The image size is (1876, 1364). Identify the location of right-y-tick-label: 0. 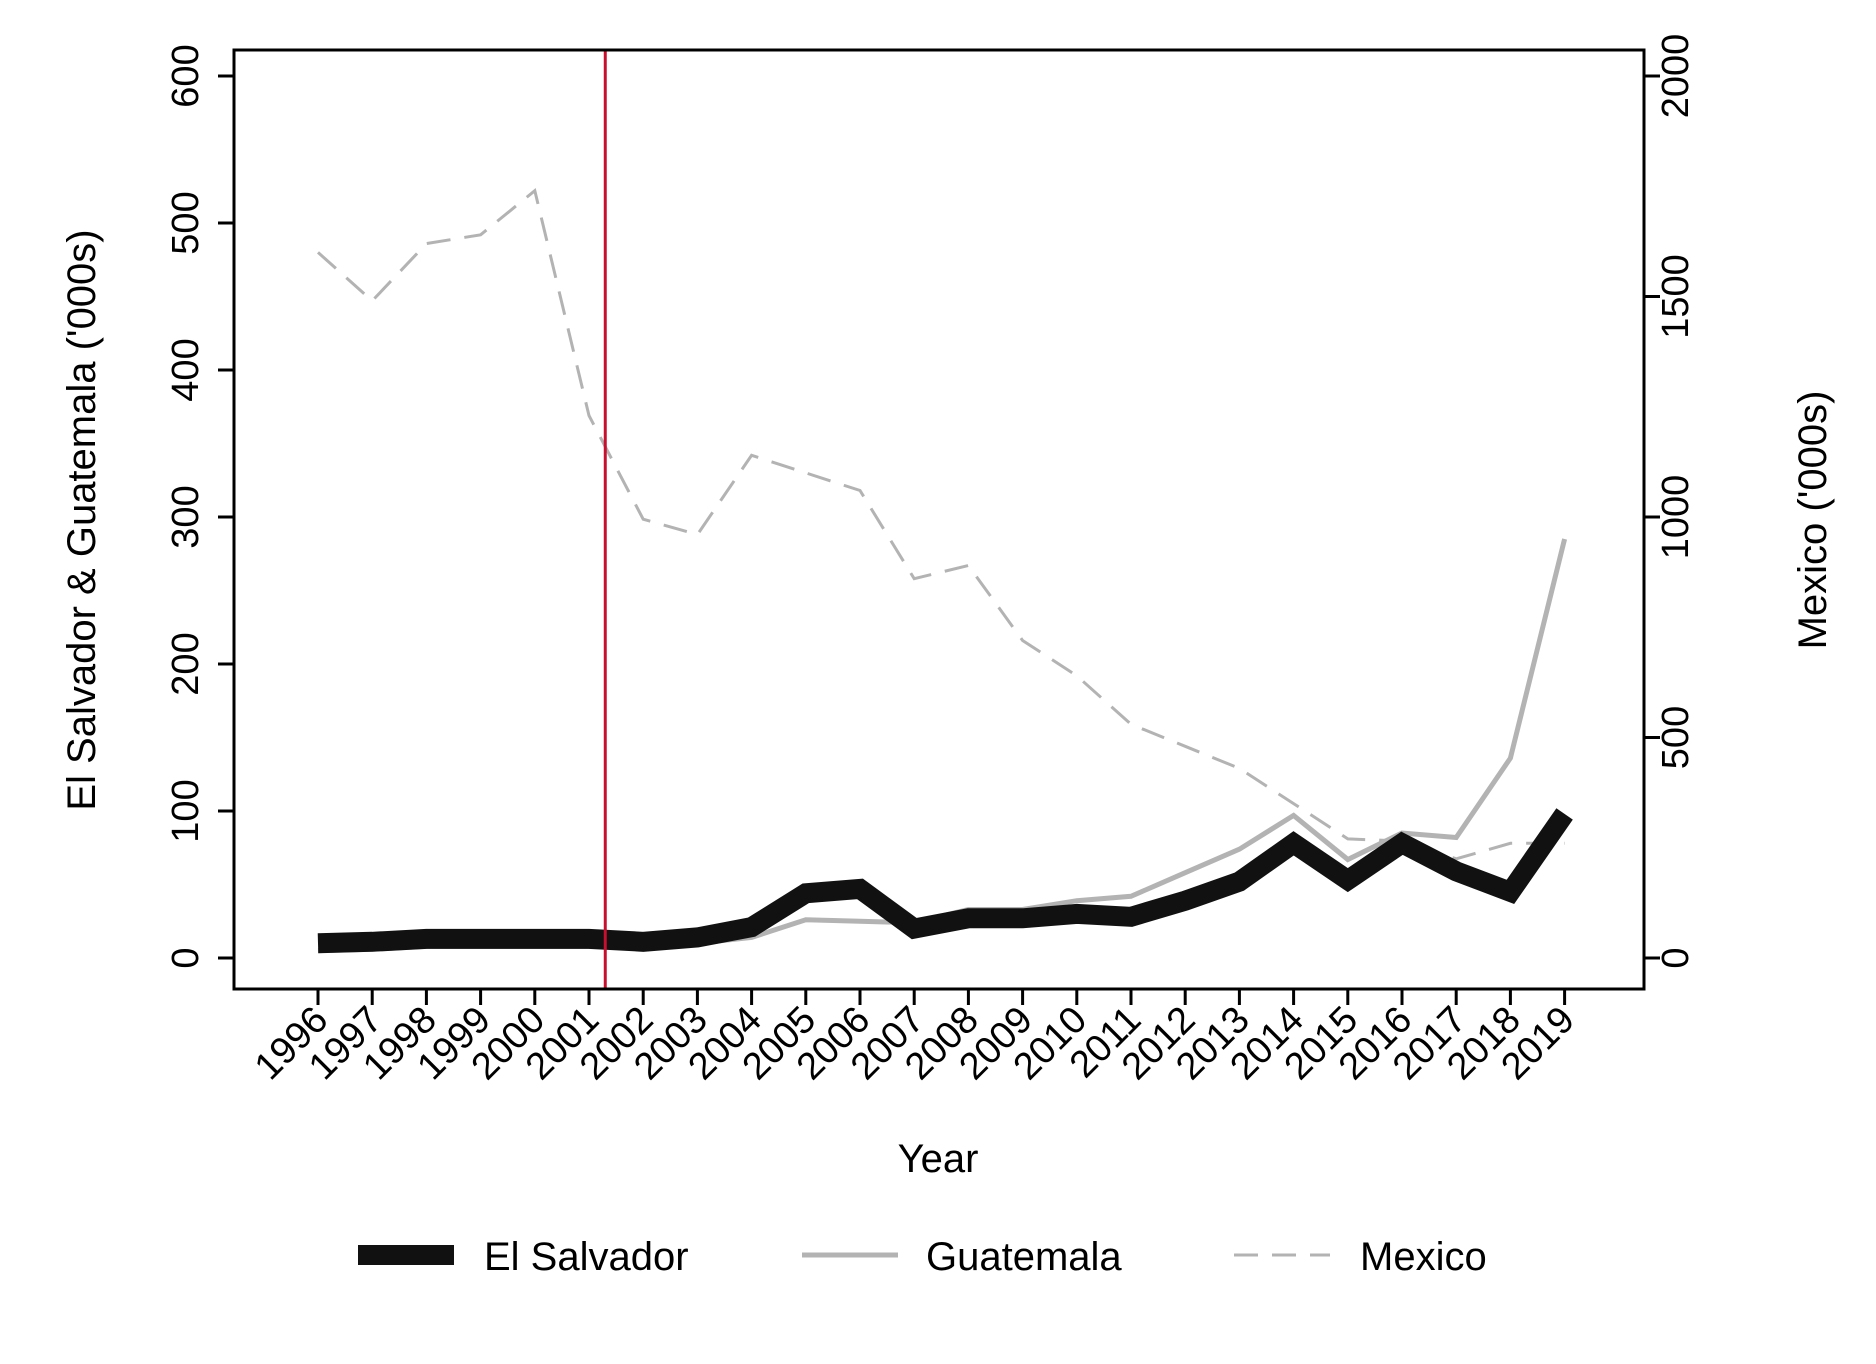
(1676, 957).